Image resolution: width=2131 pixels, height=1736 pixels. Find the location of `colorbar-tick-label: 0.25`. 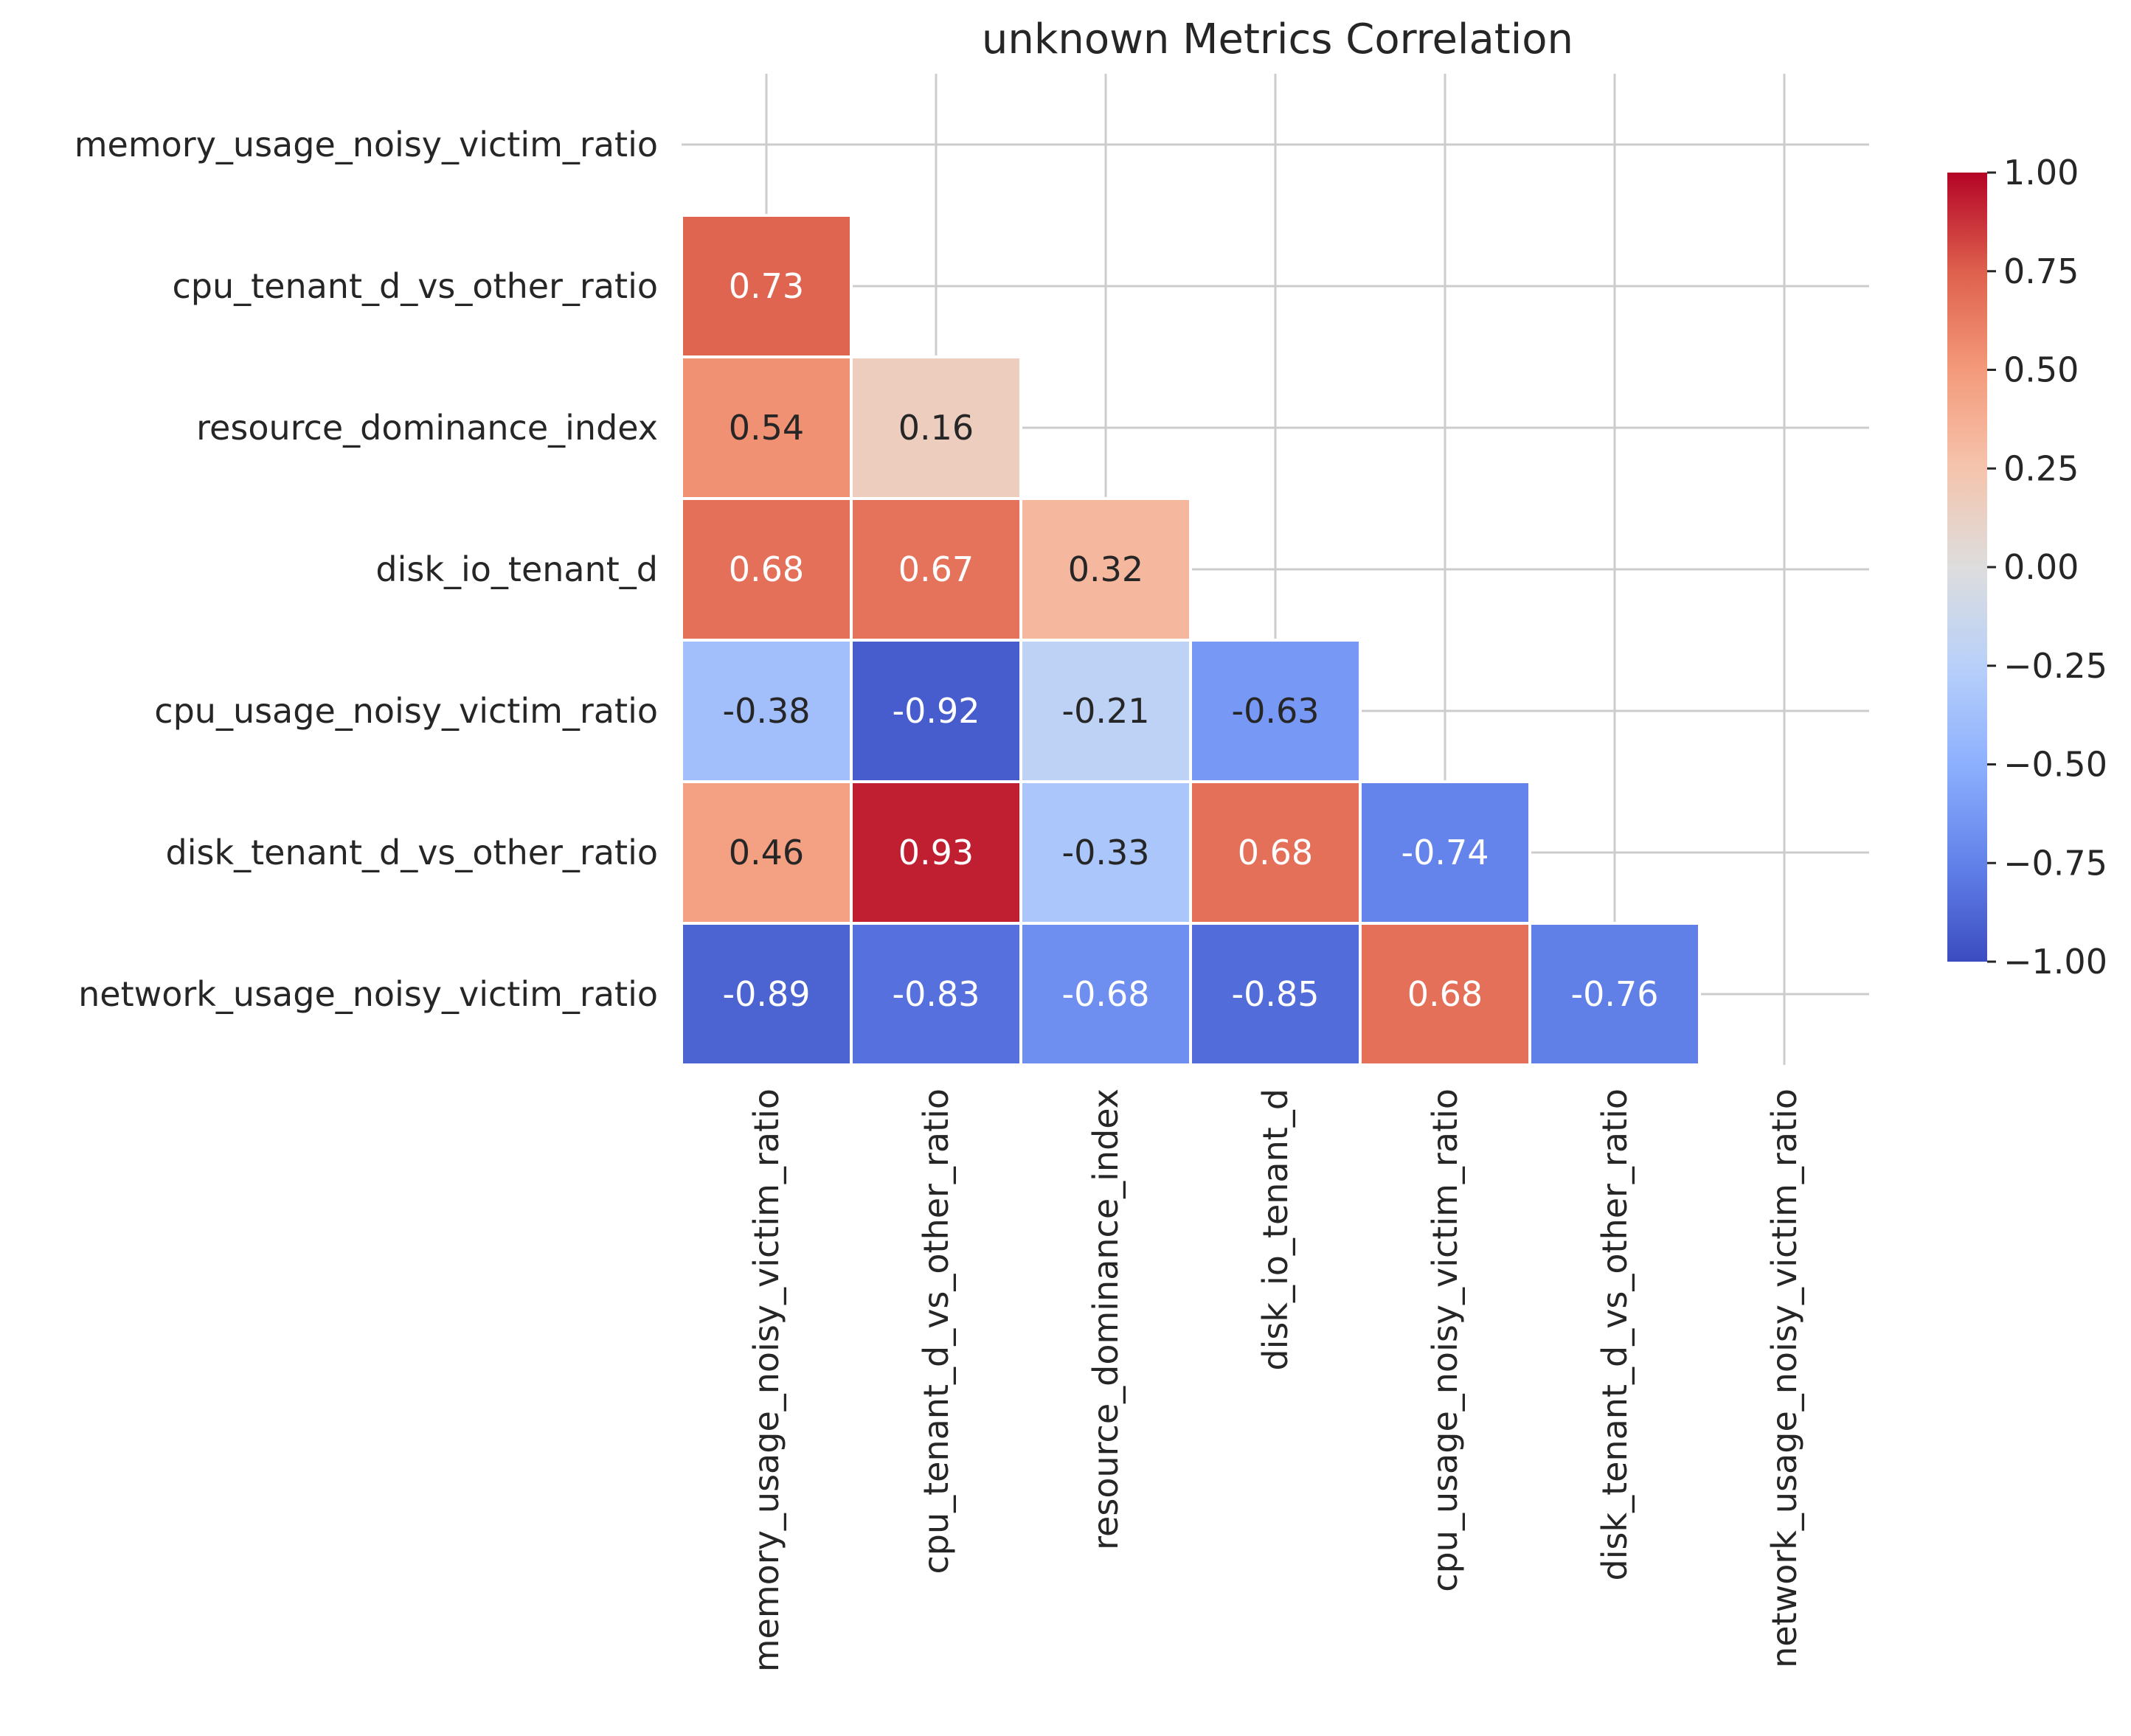

colorbar-tick-label: 0.25 is located at coordinates (2041, 468).